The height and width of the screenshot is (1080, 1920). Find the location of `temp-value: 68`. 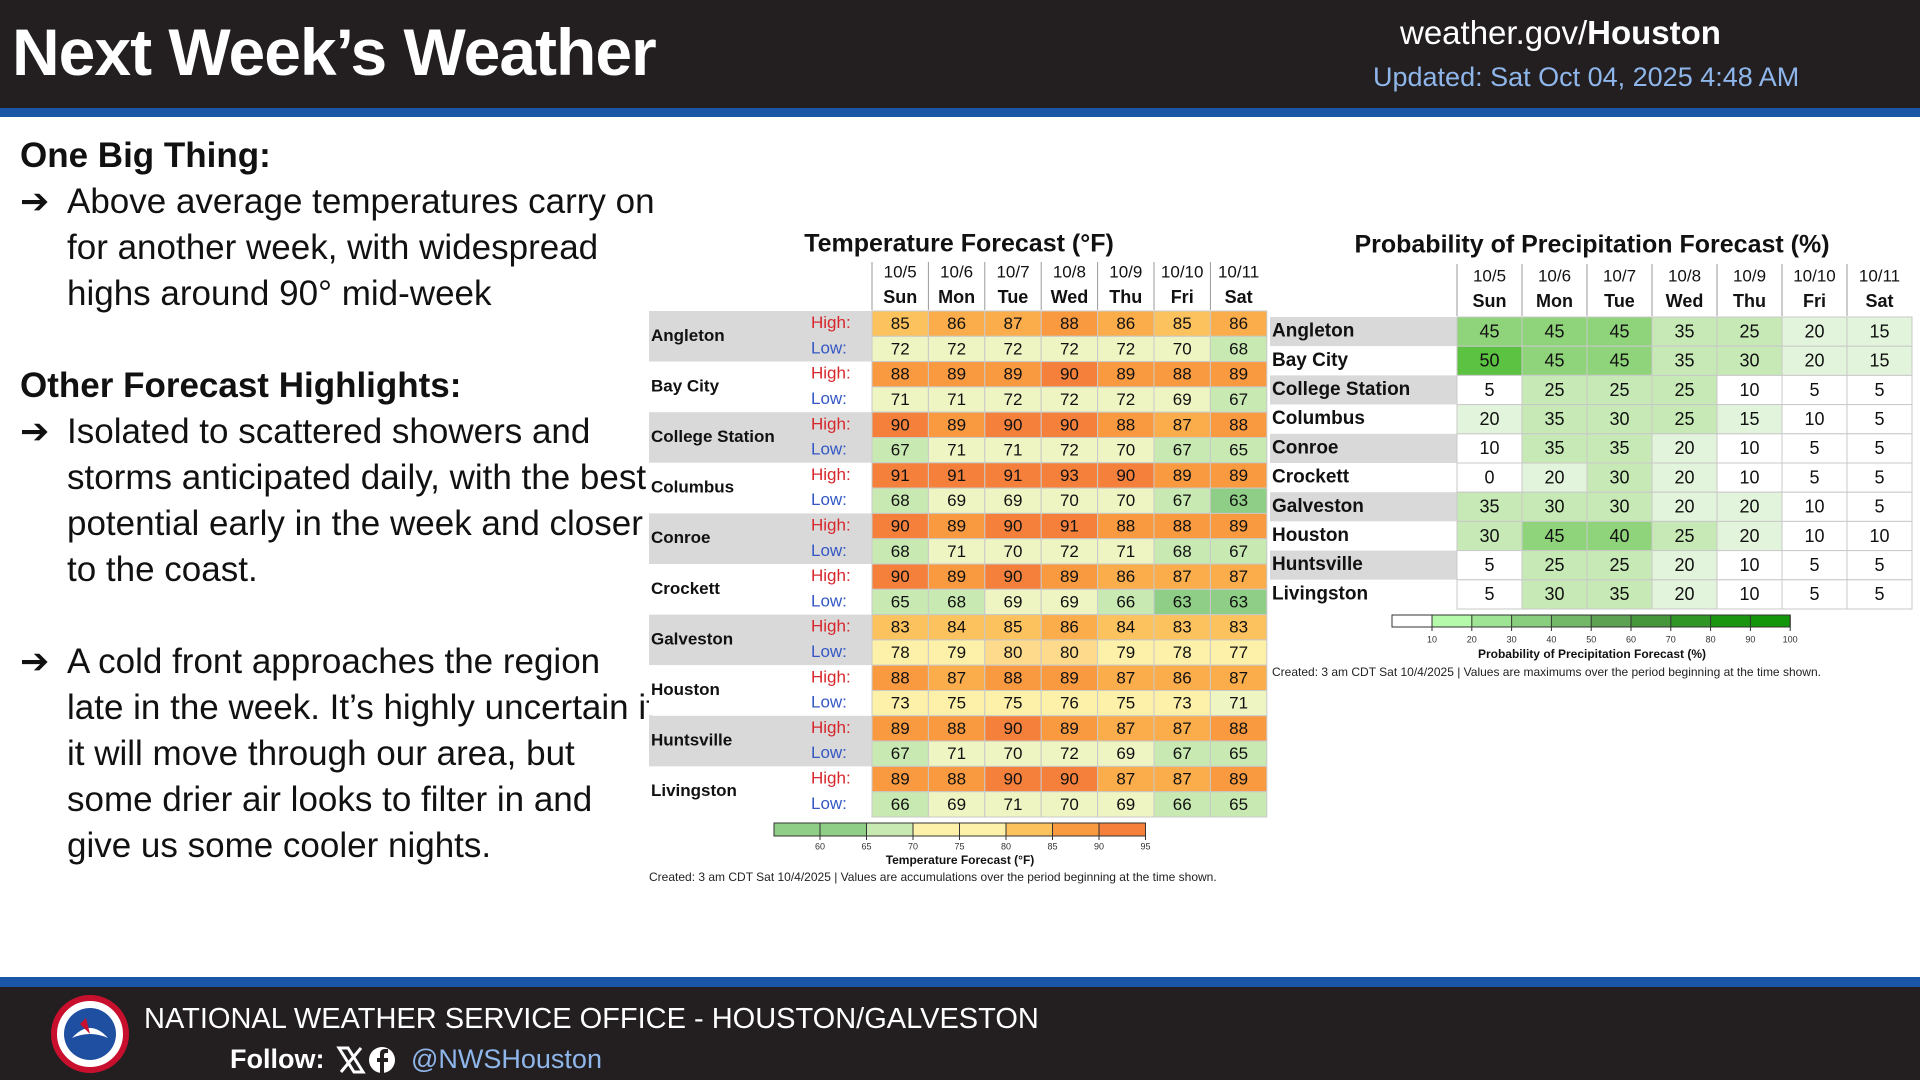

temp-value: 68 is located at coordinates (1238, 348).